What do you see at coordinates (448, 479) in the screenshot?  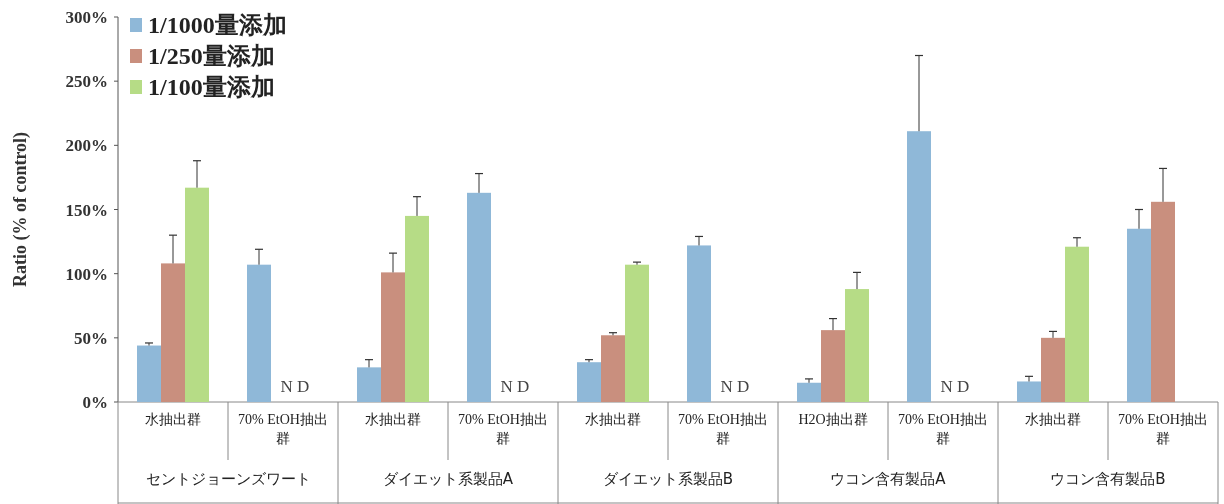 I see `text: ダイエット系製品A` at bounding box center [448, 479].